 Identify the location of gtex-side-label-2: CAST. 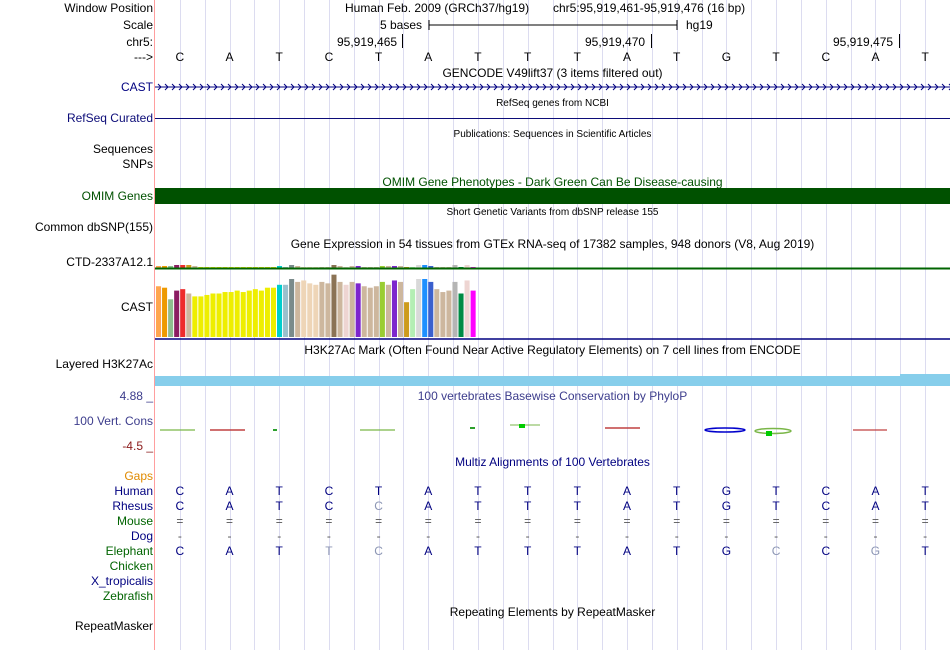
(136, 307).